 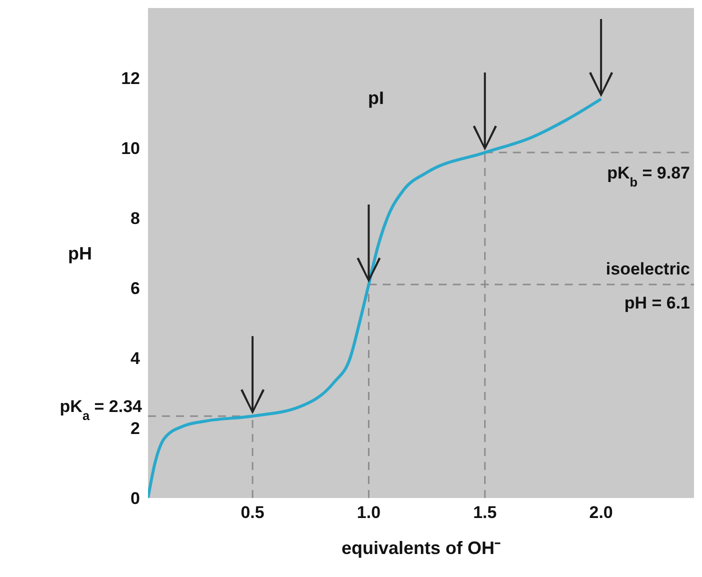 What do you see at coordinates (135, 498) in the screenshot?
I see `y-tick-label: 0` at bounding box center [135, 498].